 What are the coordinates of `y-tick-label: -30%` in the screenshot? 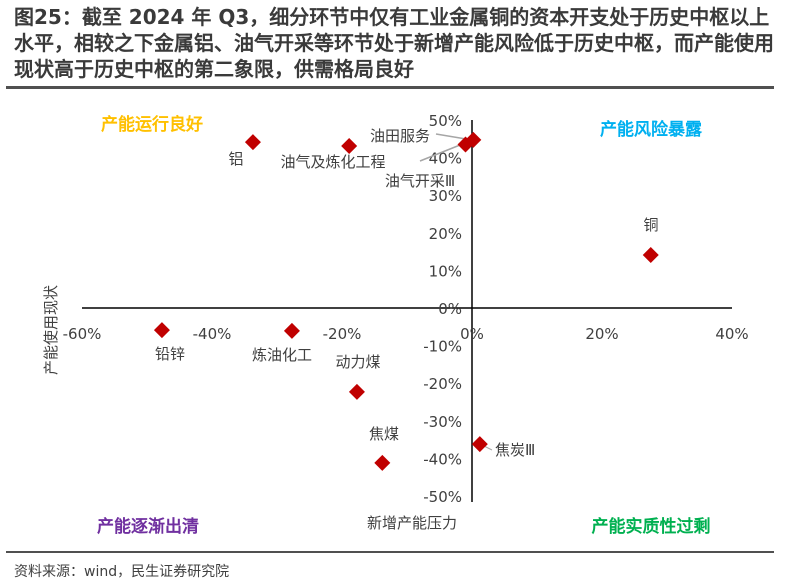 It's located at (442, 422).